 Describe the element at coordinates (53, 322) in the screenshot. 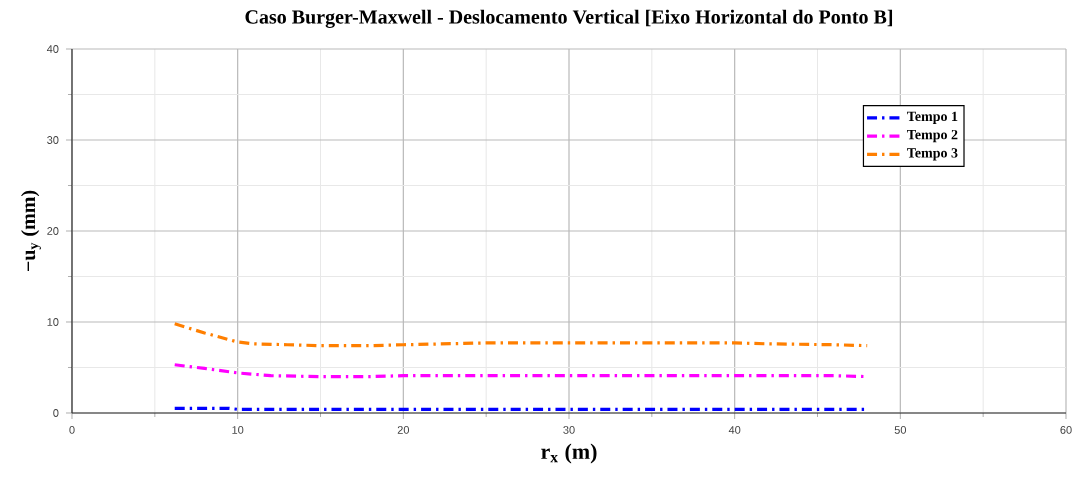

I see `y-tick-label: 10` at that location.